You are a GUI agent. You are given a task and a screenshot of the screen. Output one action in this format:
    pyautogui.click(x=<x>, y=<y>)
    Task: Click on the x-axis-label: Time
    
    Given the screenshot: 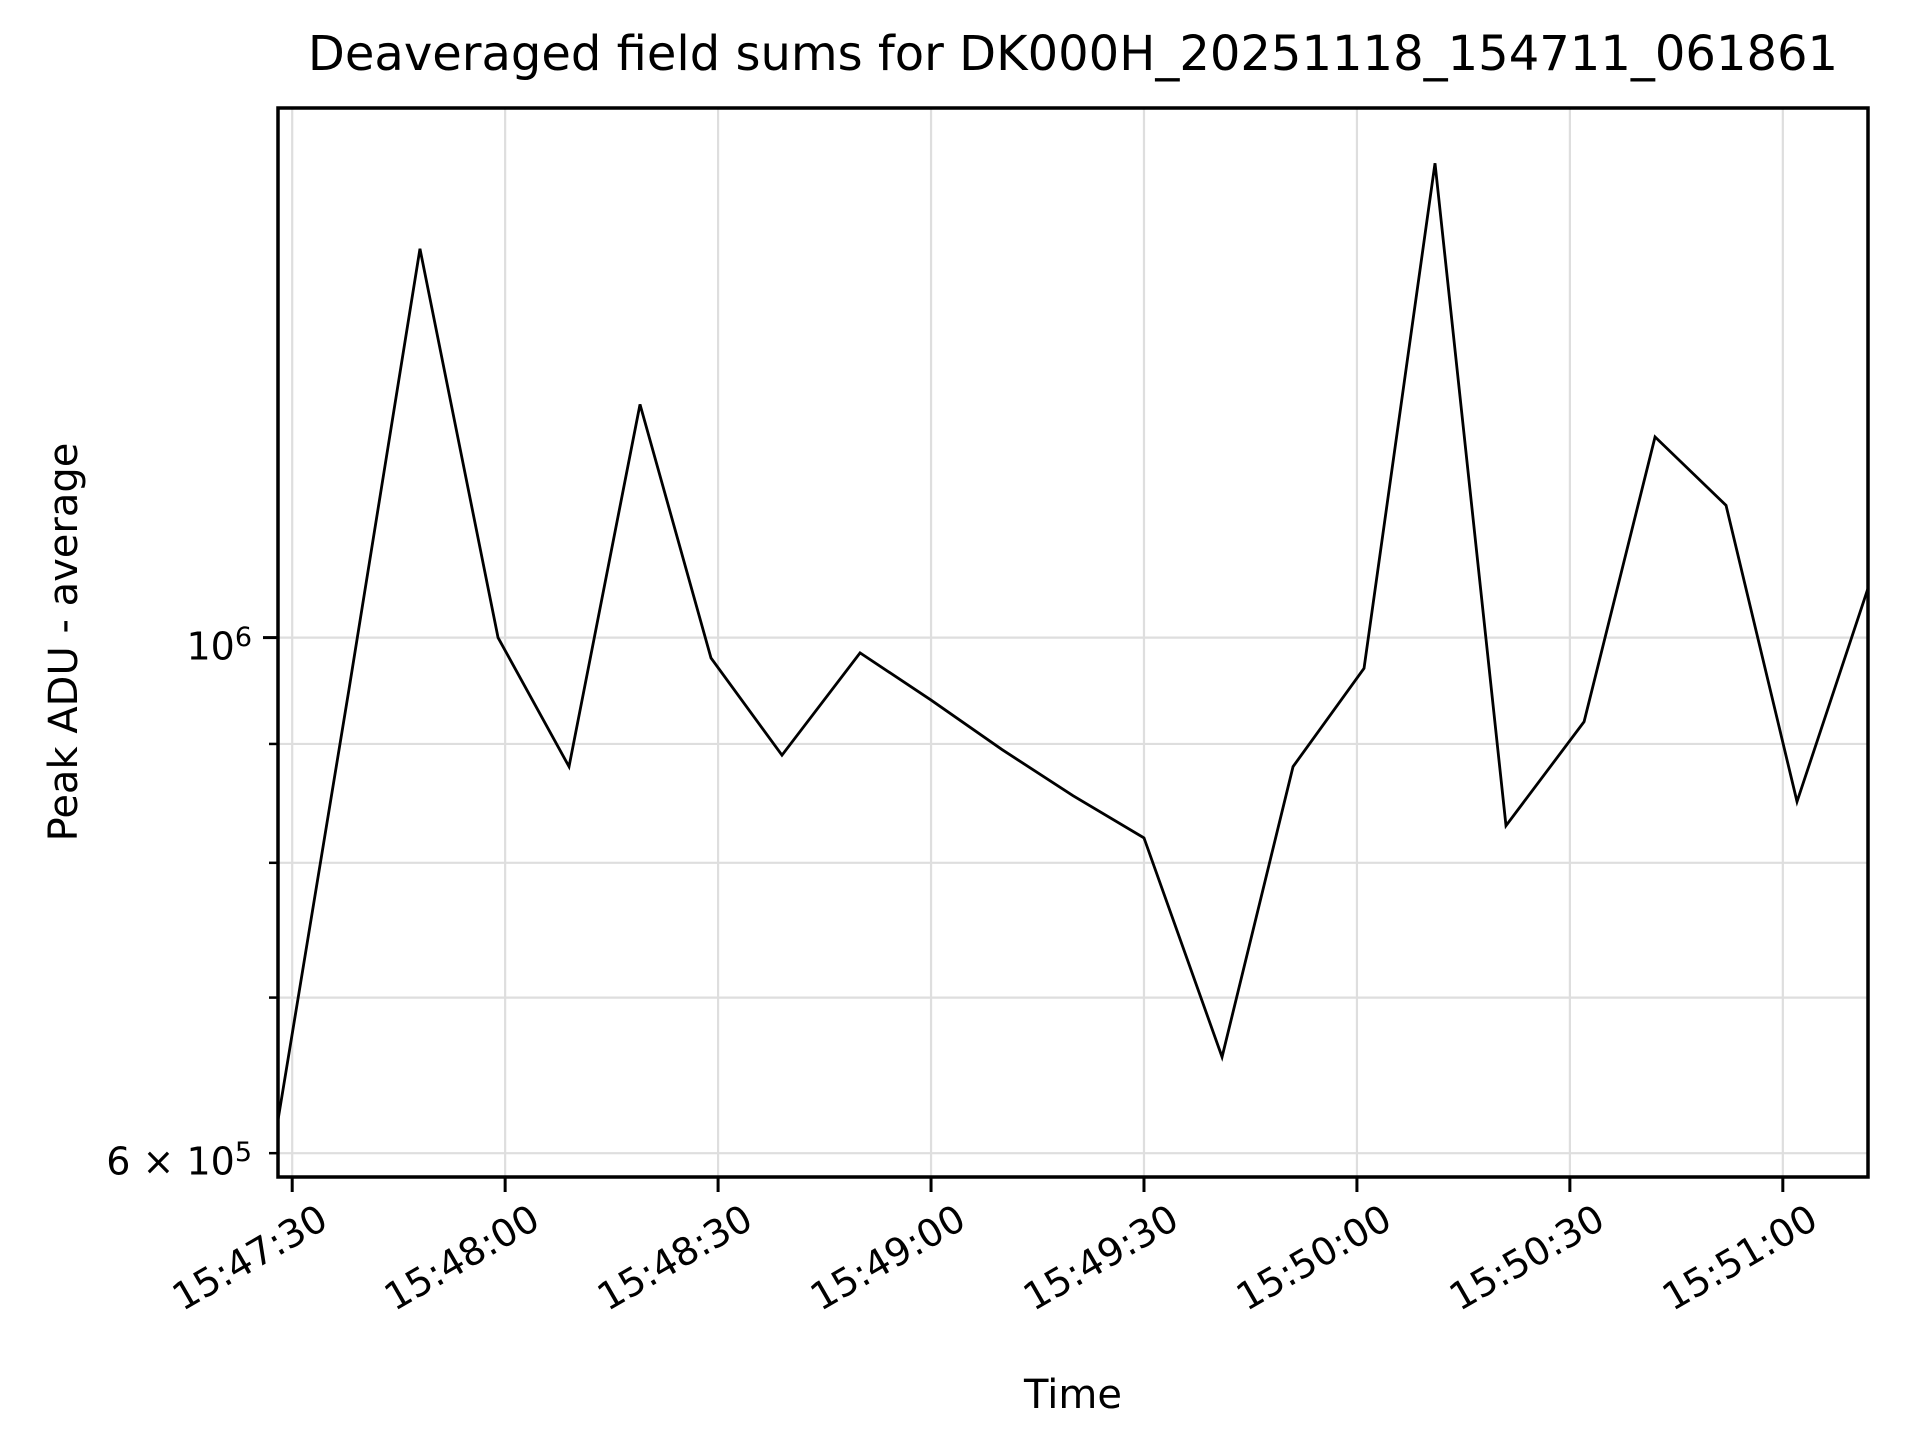 What is the action you would take?
    pyautogui.click(x=1073, y=1395)
    